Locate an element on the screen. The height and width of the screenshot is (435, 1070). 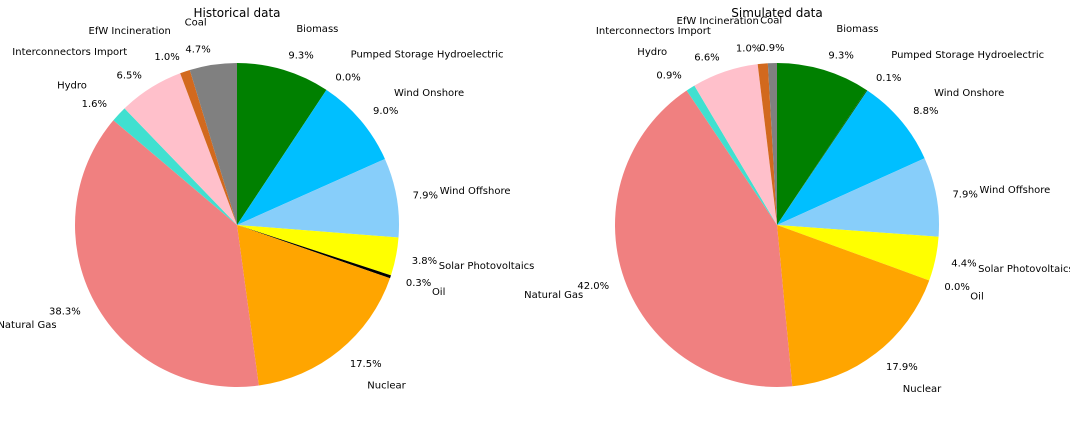
pie-percent-interconnectors-import-historical: 6.5% is located at coordinates (128, 75).